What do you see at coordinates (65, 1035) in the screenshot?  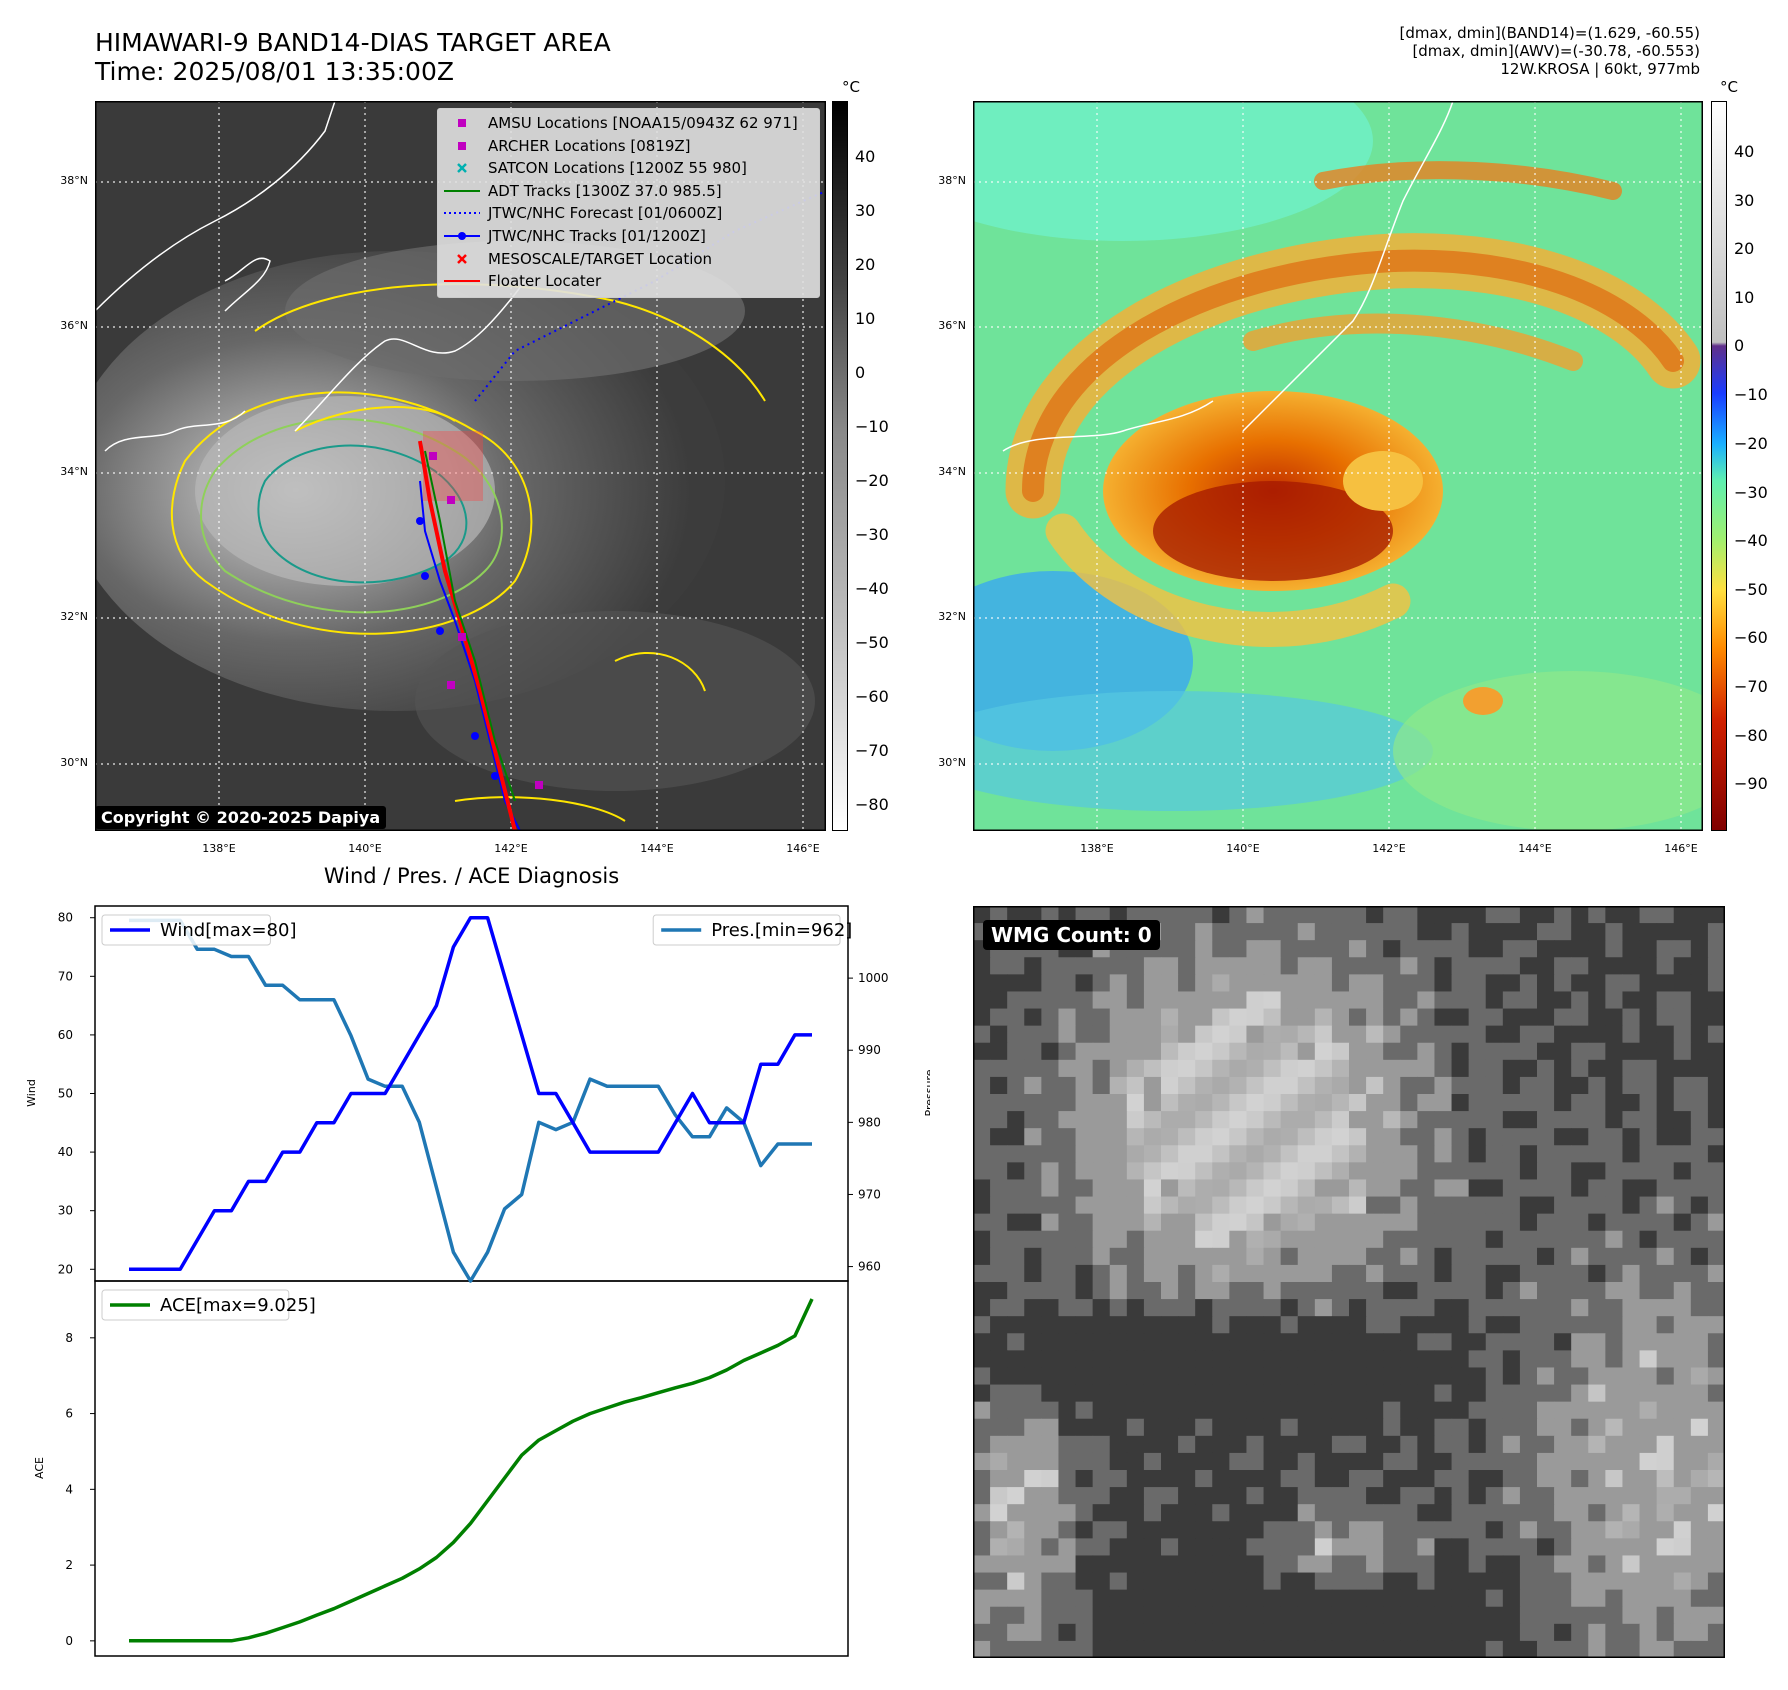 I see `wind-tick-label: 60` at bounding box center [65, 1035].